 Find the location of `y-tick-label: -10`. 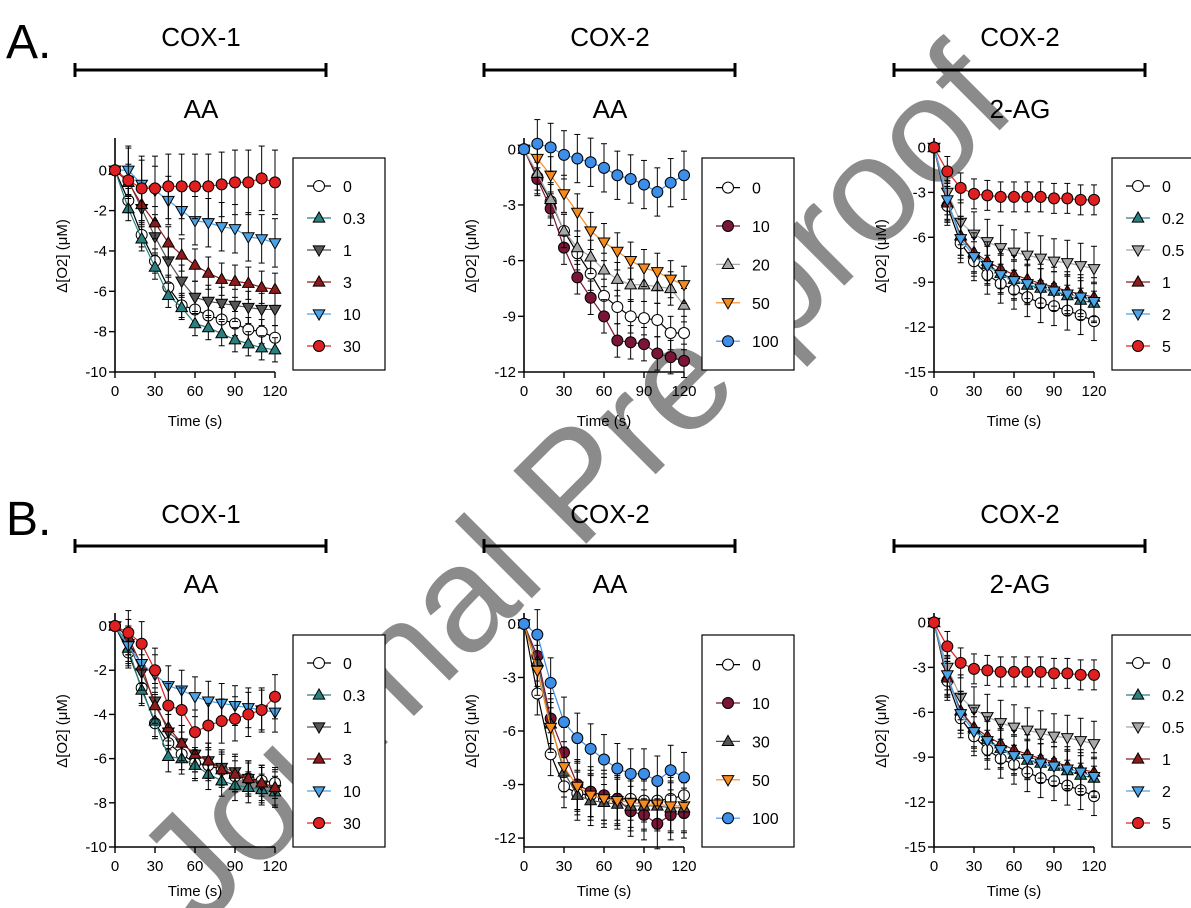

y-tick-label: -10 is located at coordinates (96, 372).